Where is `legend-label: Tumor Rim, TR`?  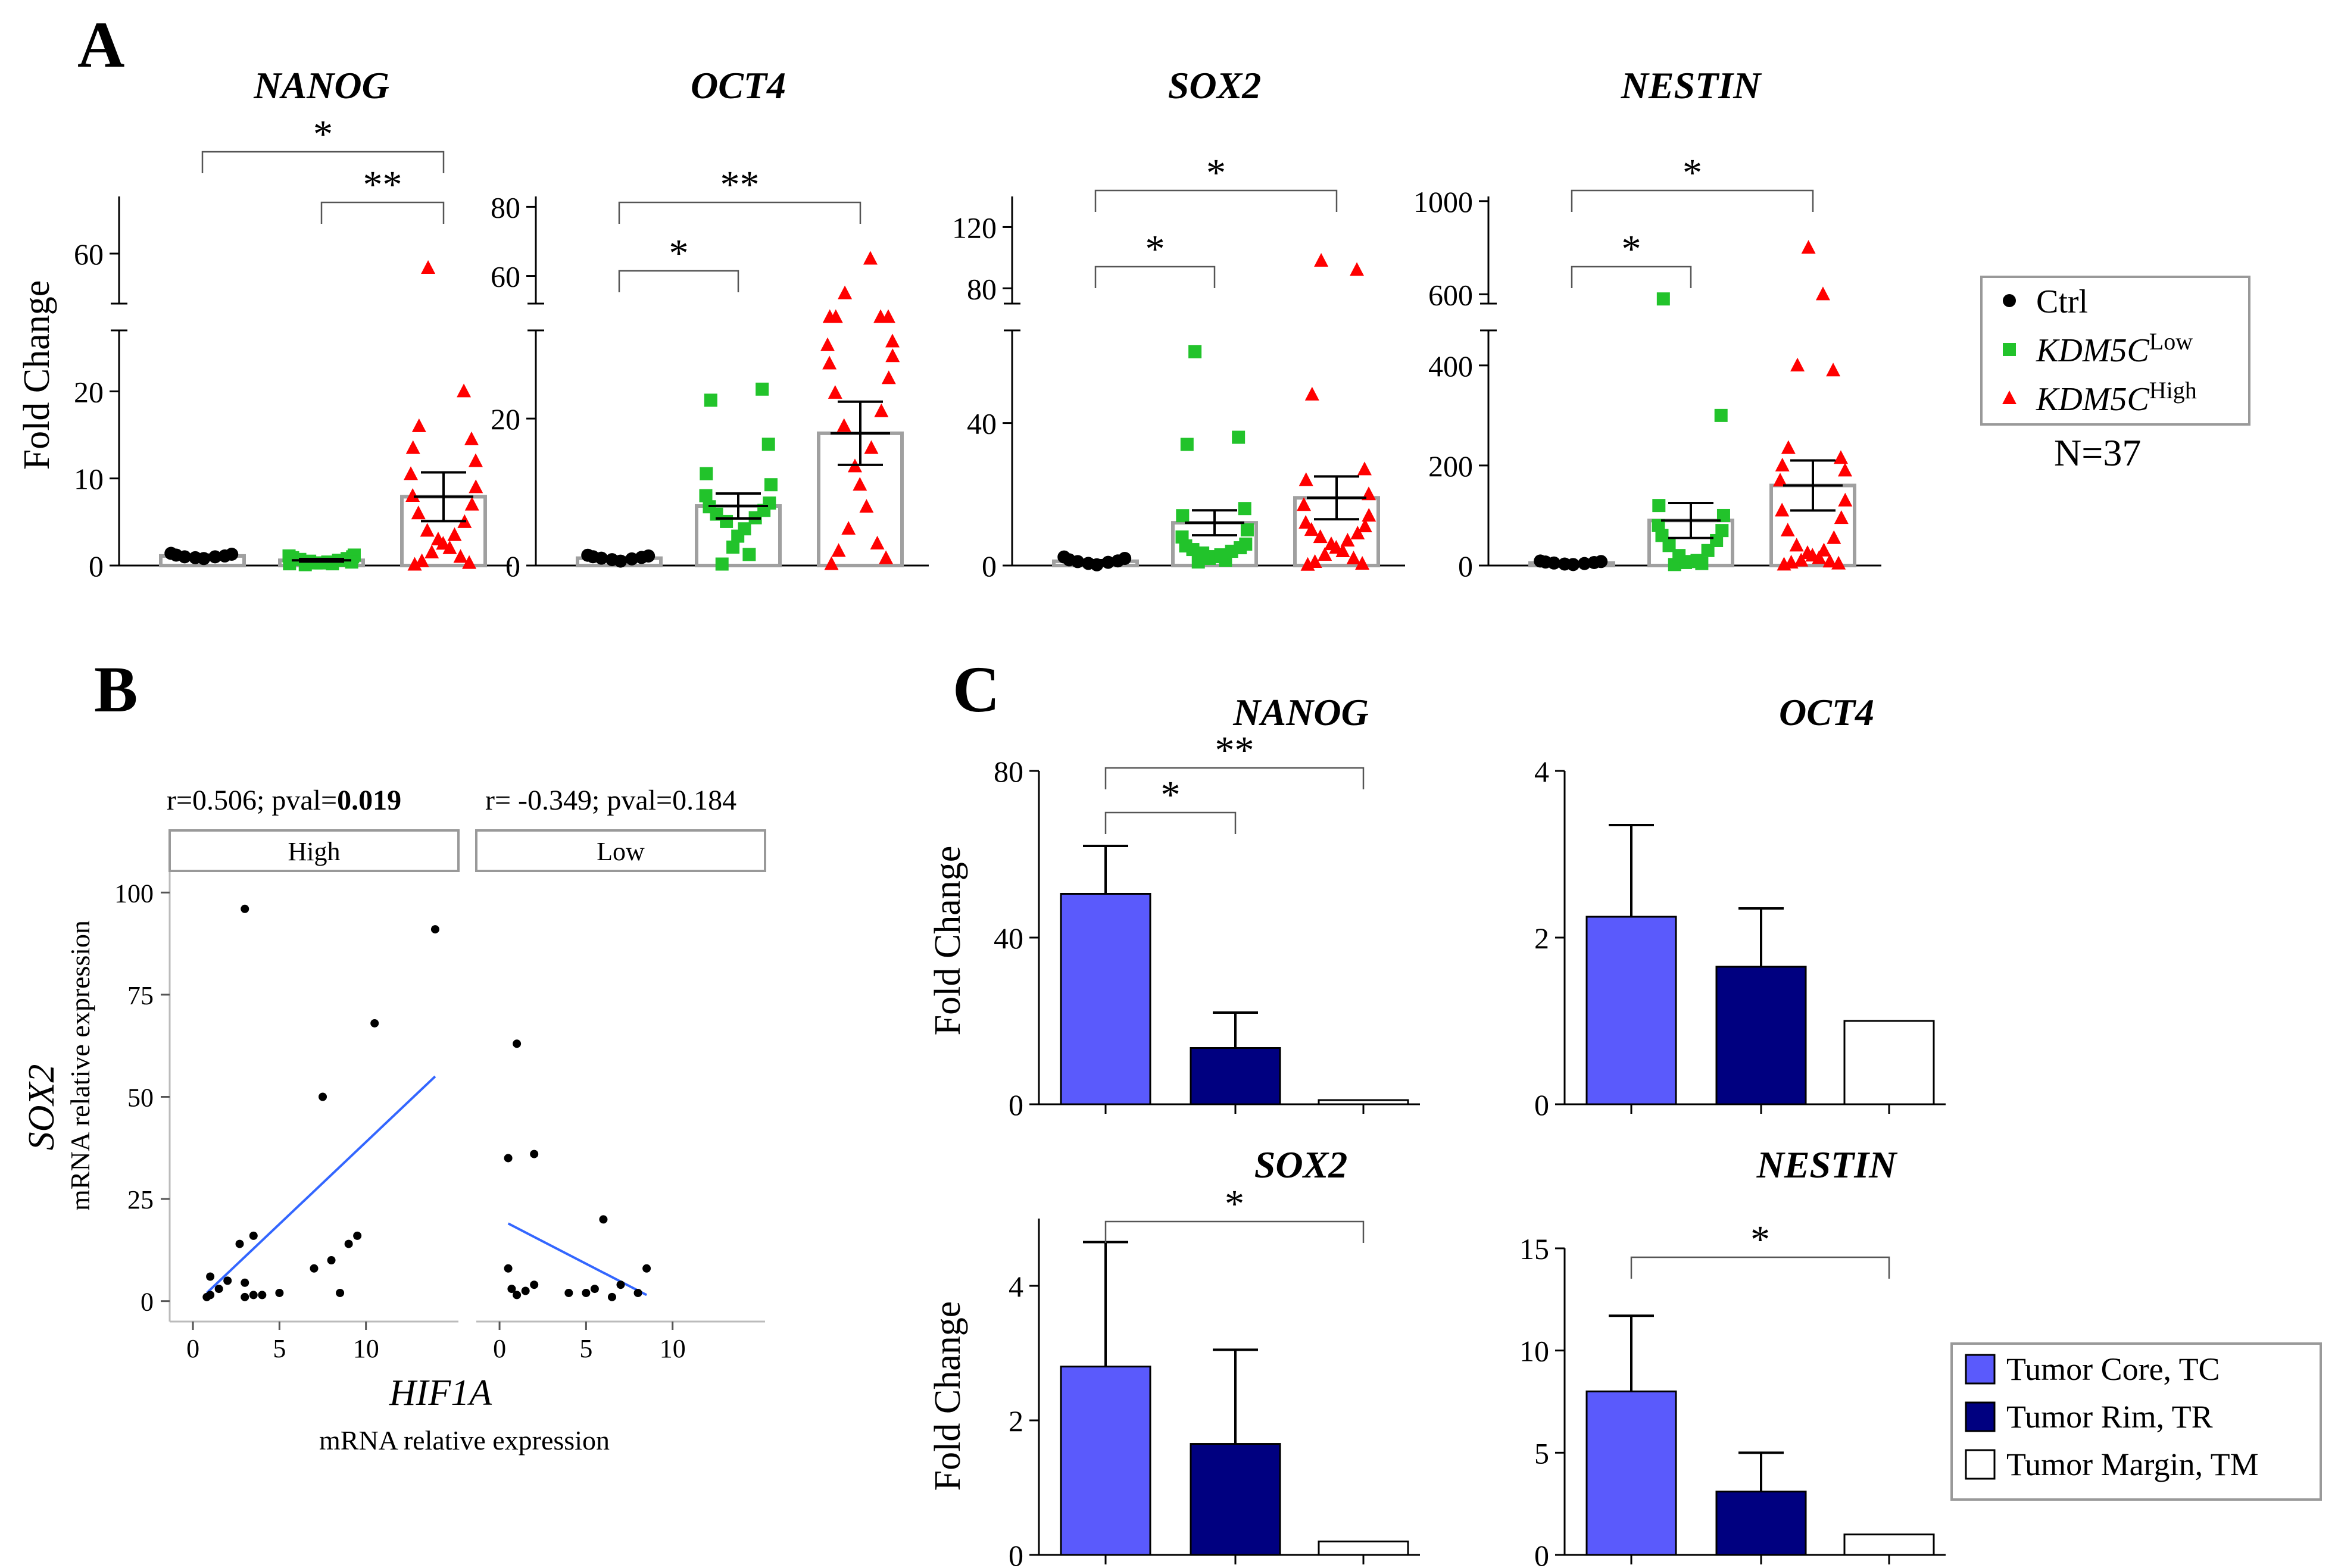
legend-label: Tumor Rim, TR is located at coordinates (2109, 1417).